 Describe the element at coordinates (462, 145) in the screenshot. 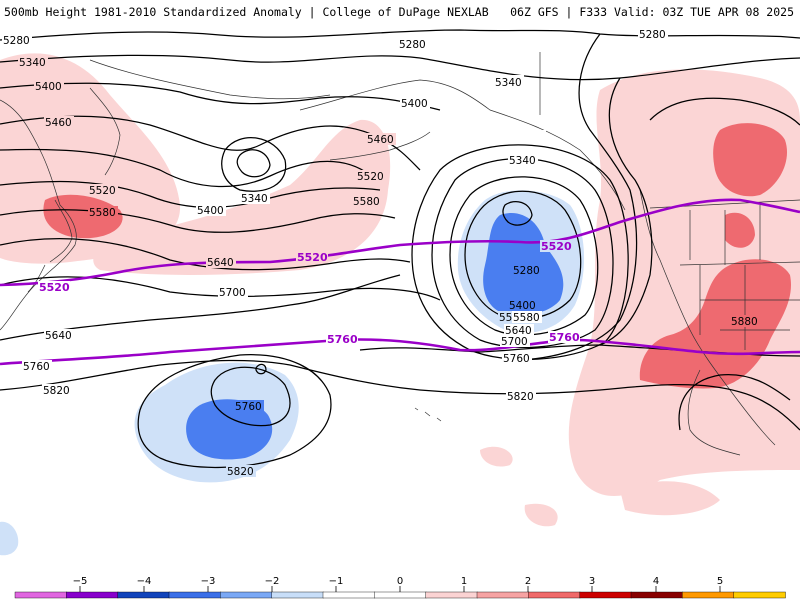

I see `coastline-alaska` at that location.